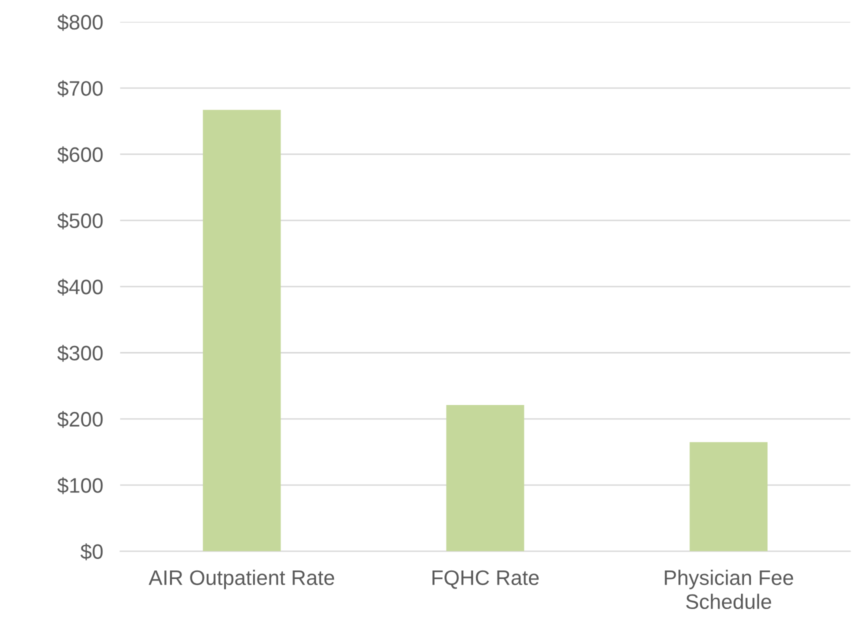  I want to click on x-tick-label: Physician Fee Schedule, so click(729, 590).